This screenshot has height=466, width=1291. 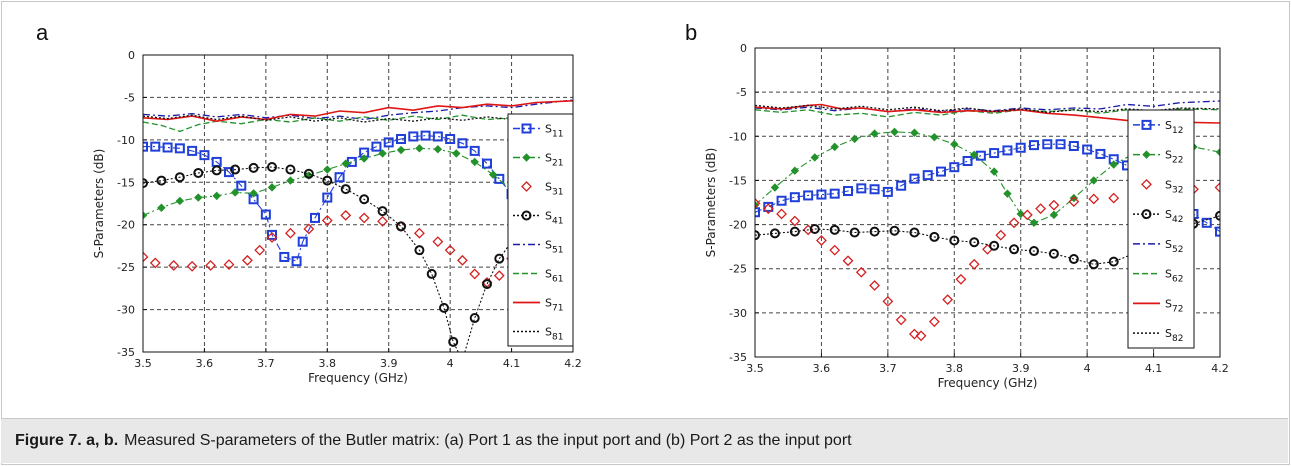 What do you see at coordinates (738, 357) in the screenshot?
I see `y-tick-label: -35` at bounding box center [738, 357].